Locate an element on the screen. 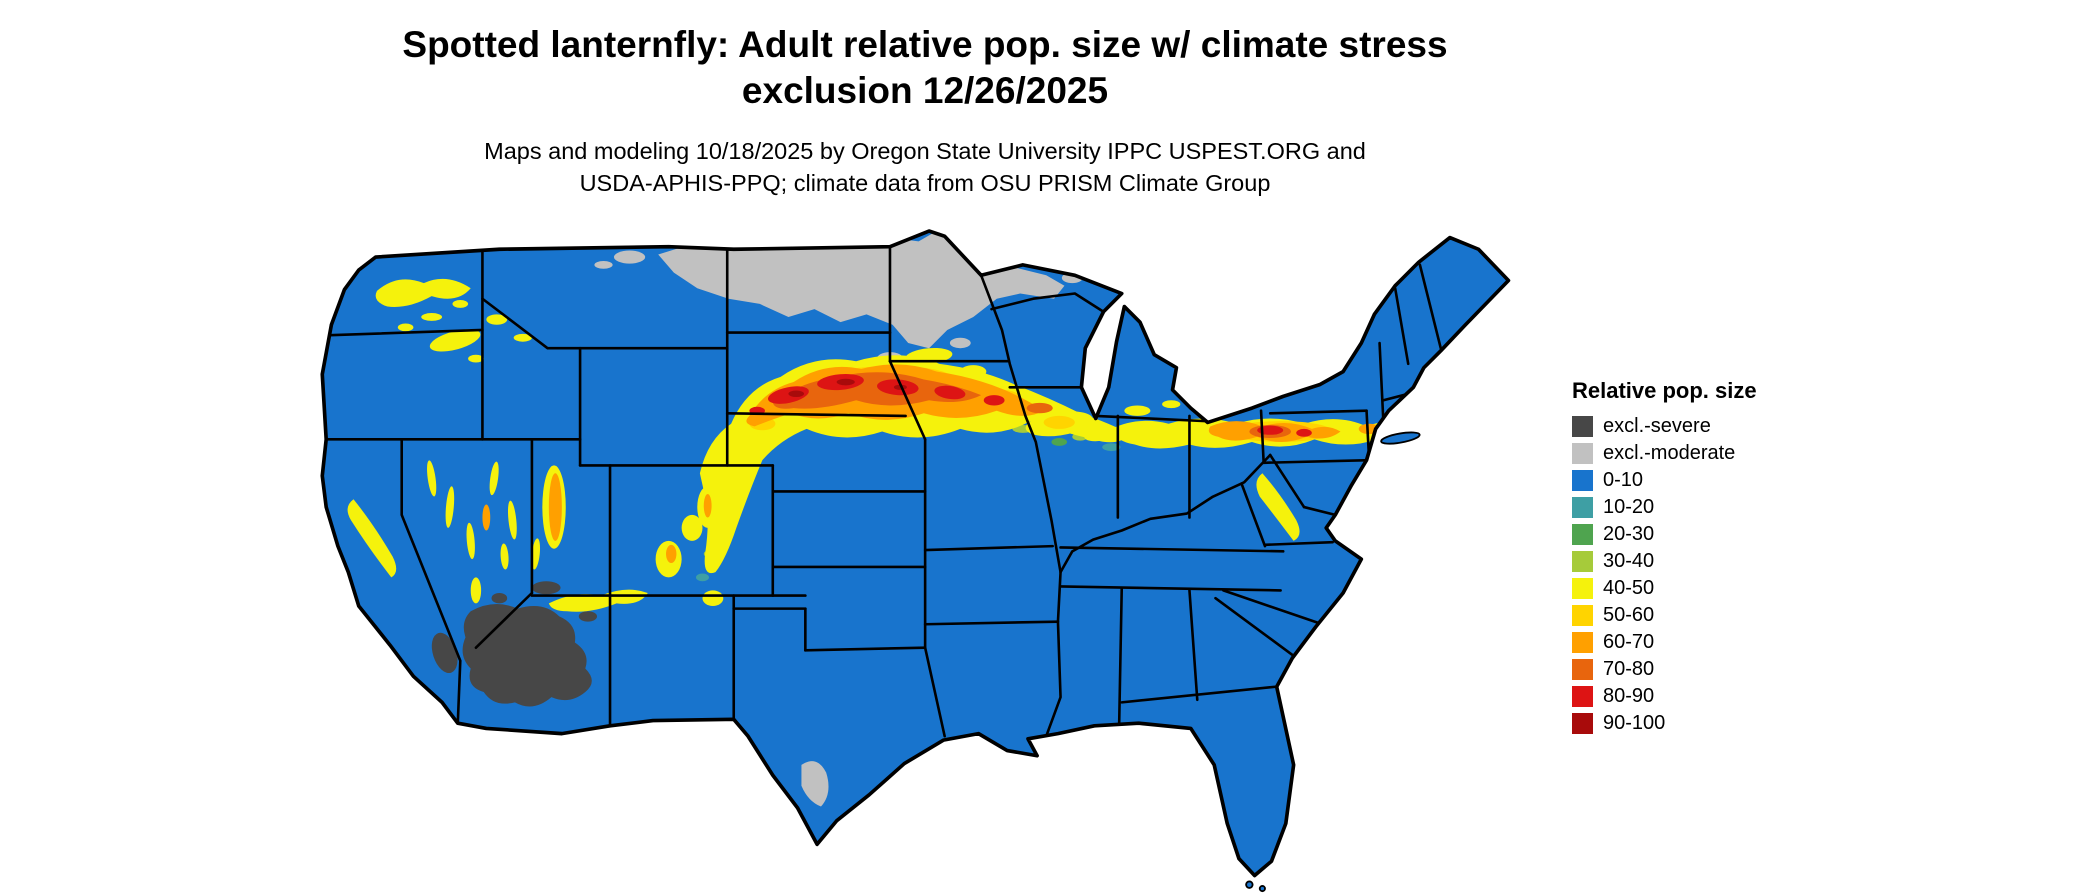  legend-item-70-80: 70-80 is located at coordinates (1664, 669).